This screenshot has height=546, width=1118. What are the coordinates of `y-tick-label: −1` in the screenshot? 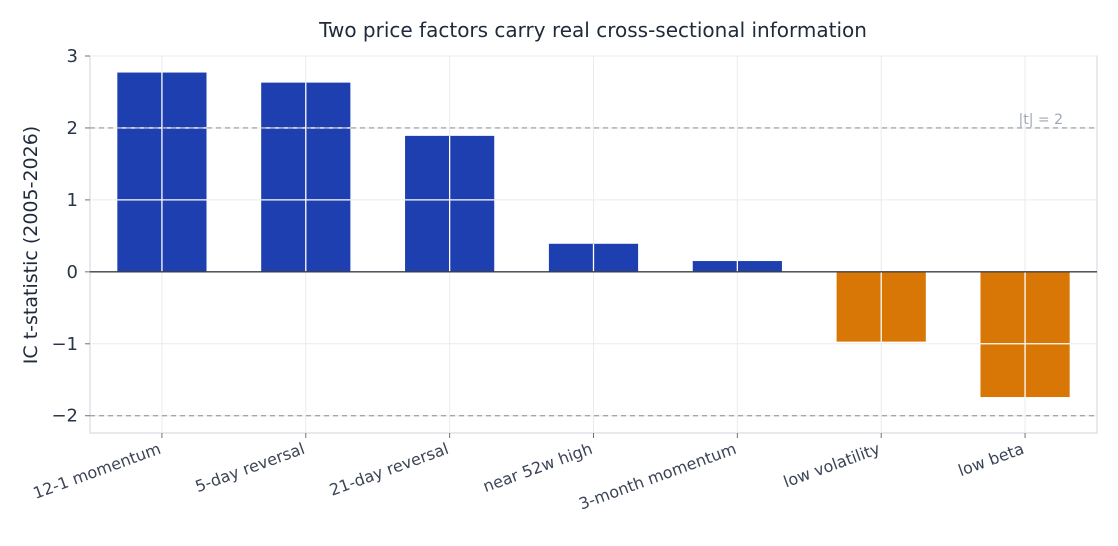 It's located at (64, 344).